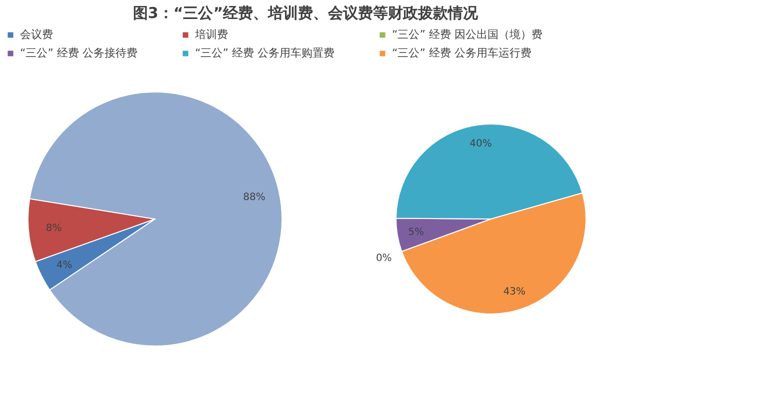  I want to click on legend-label: “三公” 经费 因公出国（境）费, so click(467, 34).